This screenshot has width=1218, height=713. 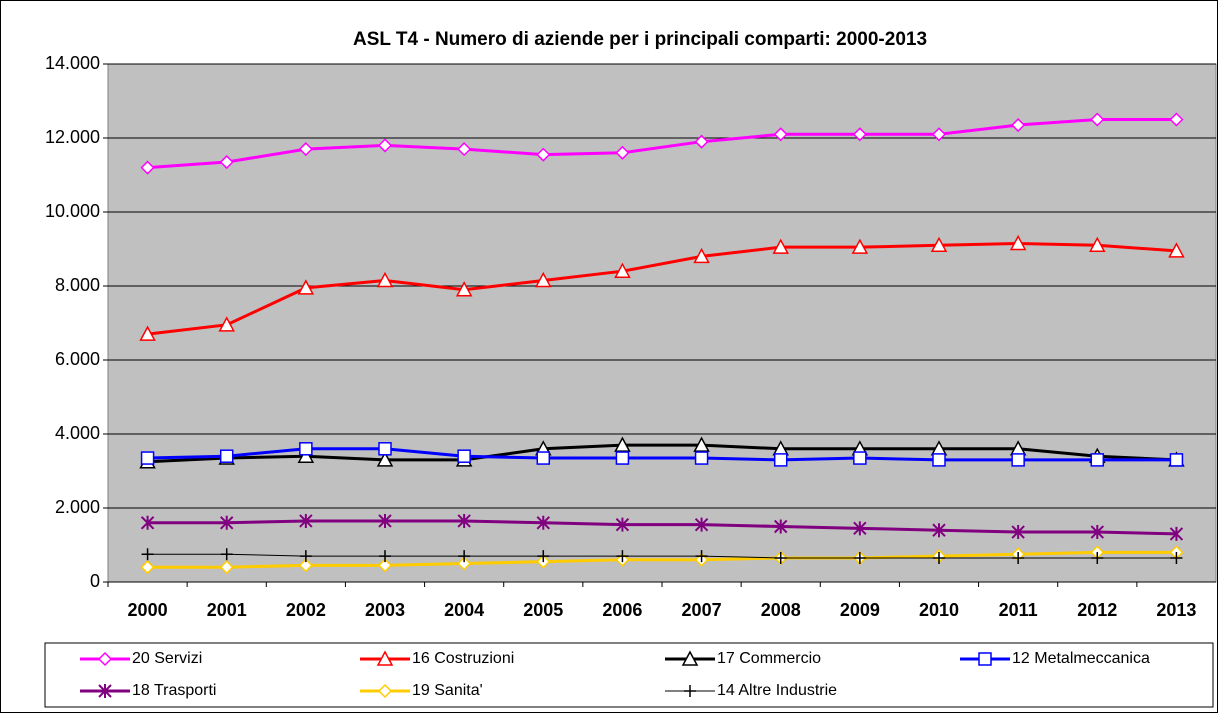 I want to click on x-tick-label: 2004, so click(x=464, y=610).